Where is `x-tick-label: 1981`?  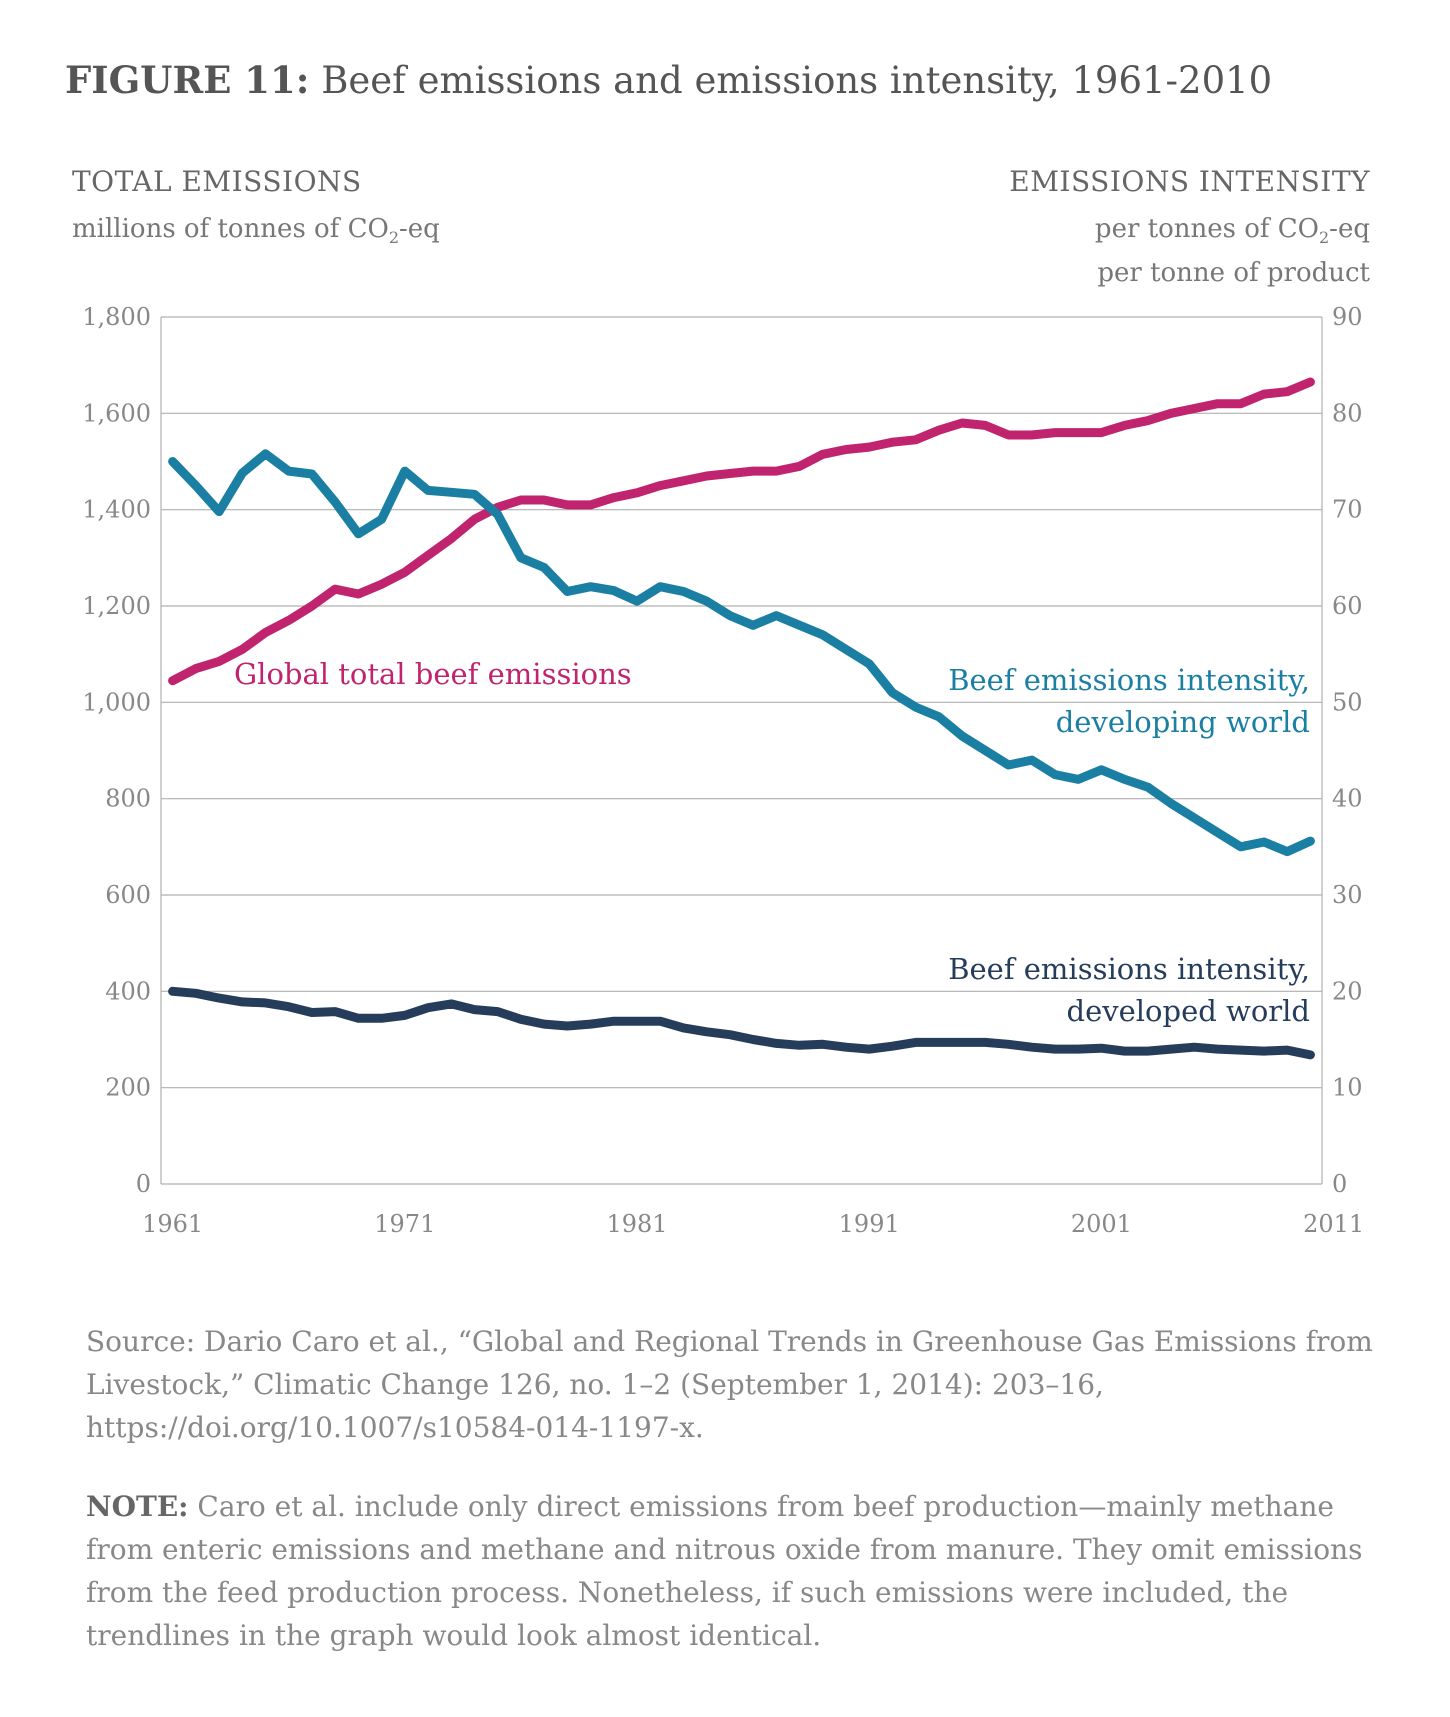
x-tick-label: 1981 is located at coordinates (636, 1224).